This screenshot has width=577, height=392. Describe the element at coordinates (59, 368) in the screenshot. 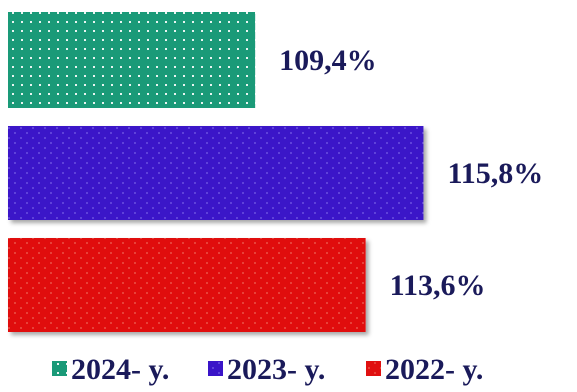

I see `legend-swatch-2024` at that location.